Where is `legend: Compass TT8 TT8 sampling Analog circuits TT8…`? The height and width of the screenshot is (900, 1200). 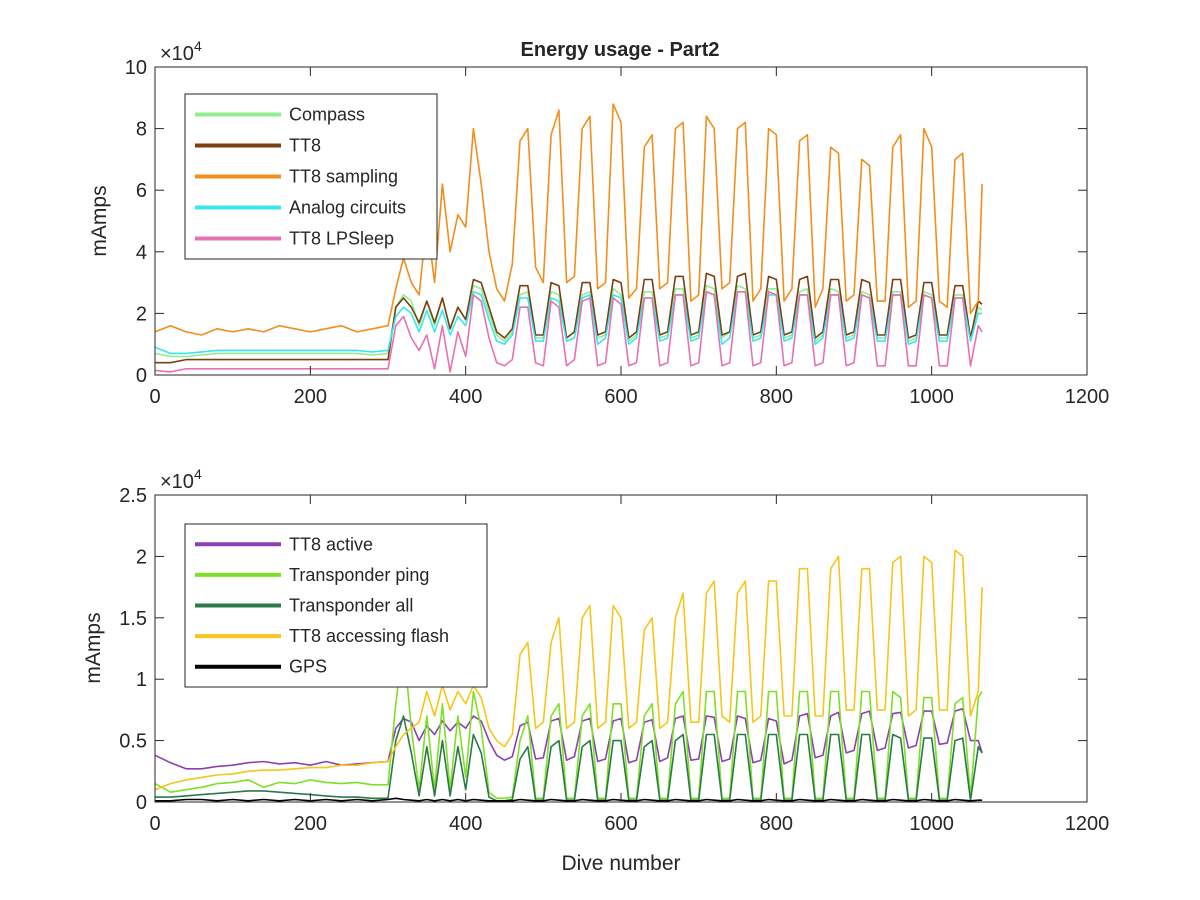
legend: Compass TT8 TT8 sampling Analog circuits TT8… is located at coordinates (311, 176).